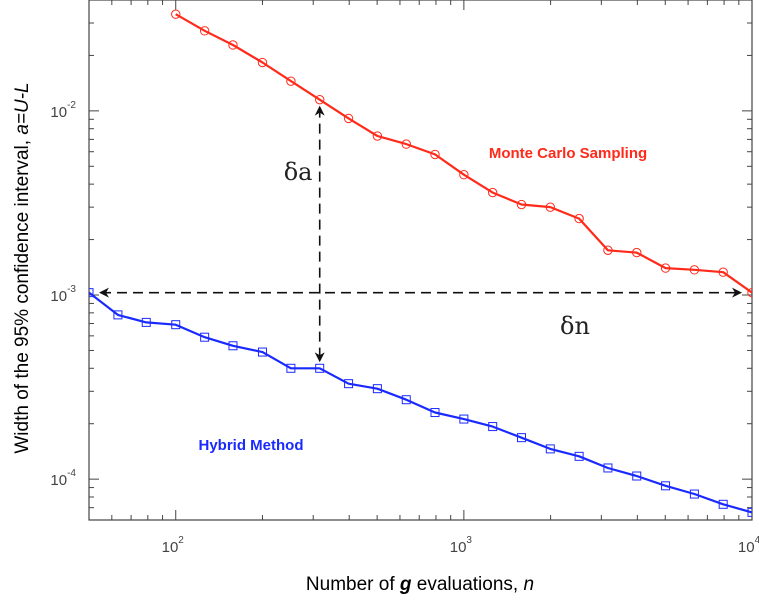  What do you see at coordinates (353, 584) in the screenshot?
I see `x-axis-title-pre: Number of` at bounding box center [353, 584].